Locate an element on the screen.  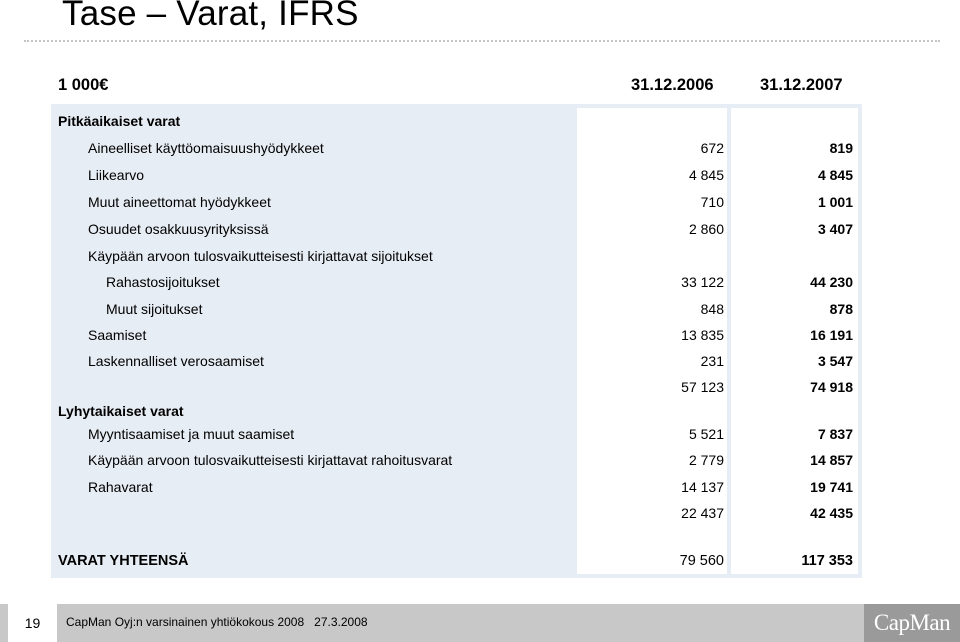
table-row: Muut sijoitukset 848 878 is located at coordinates (456, 309).